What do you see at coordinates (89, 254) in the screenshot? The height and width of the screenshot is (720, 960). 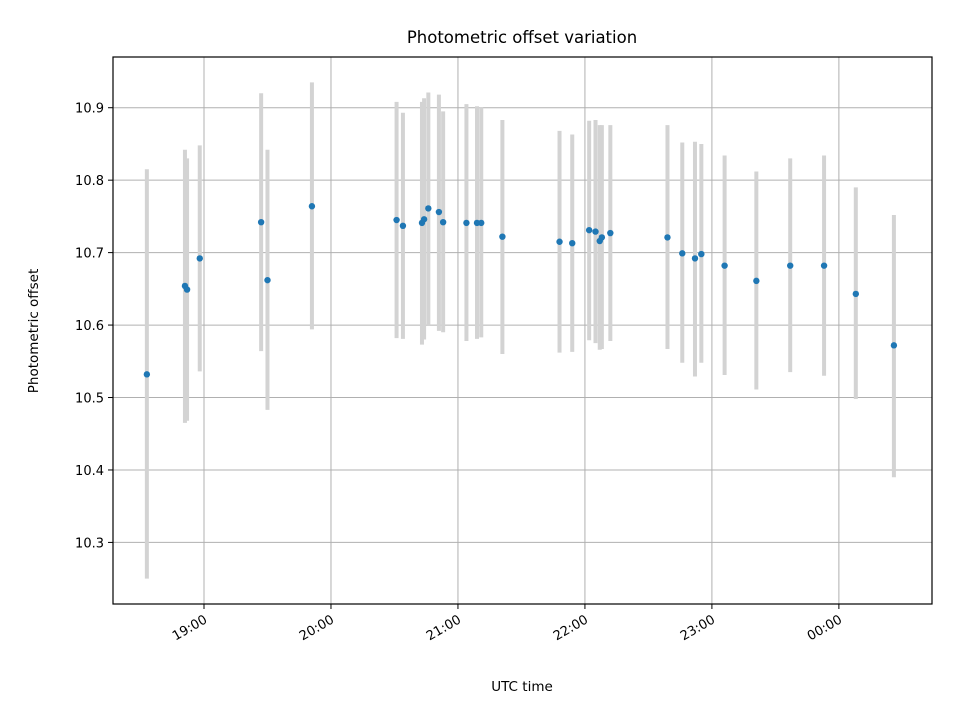 I see `y-tick-label: 10.7` at bounding box center [89, 254].